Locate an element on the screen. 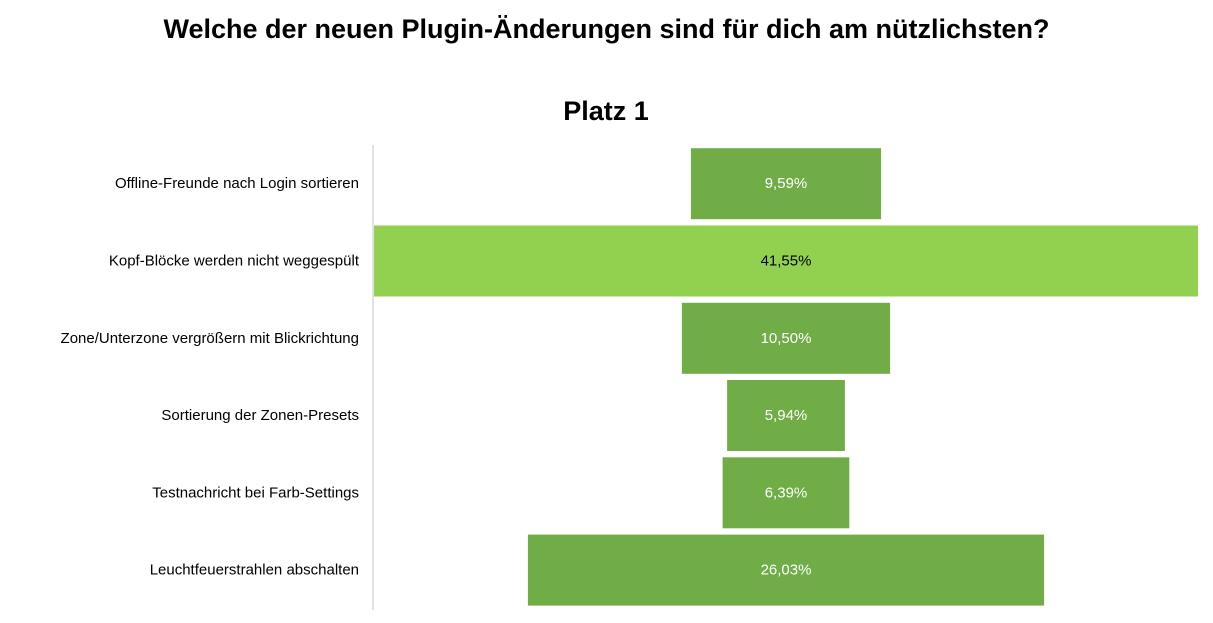 This screenshot has width=1213, height=623. category-label-4: Sortierung der Zonen-Presets is located at coordinates (260, 415).